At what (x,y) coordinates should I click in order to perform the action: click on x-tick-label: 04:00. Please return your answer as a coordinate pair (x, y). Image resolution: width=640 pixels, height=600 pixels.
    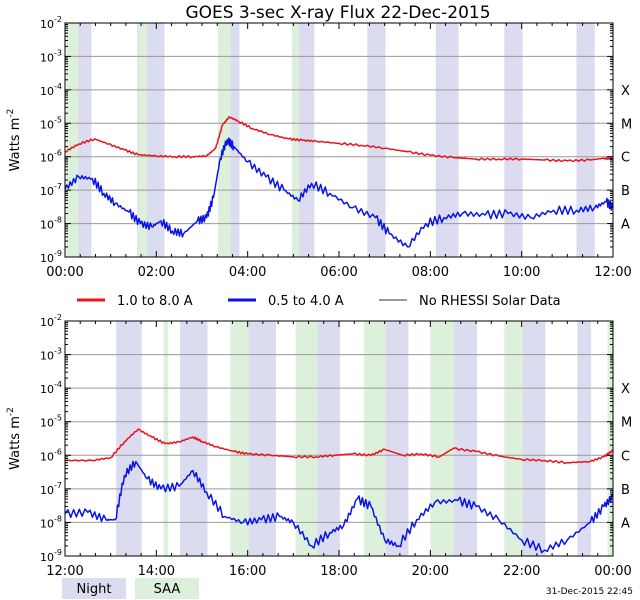
    Looking at the image, I should click on (247, 272).